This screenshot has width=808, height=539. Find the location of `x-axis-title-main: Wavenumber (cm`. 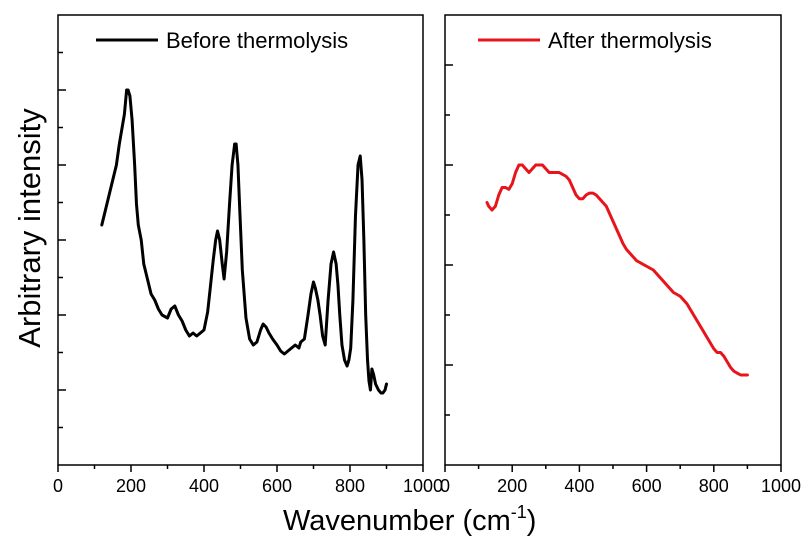

x-axis-title-main: Wavenumber (cm is located at coordinates (397, 521).